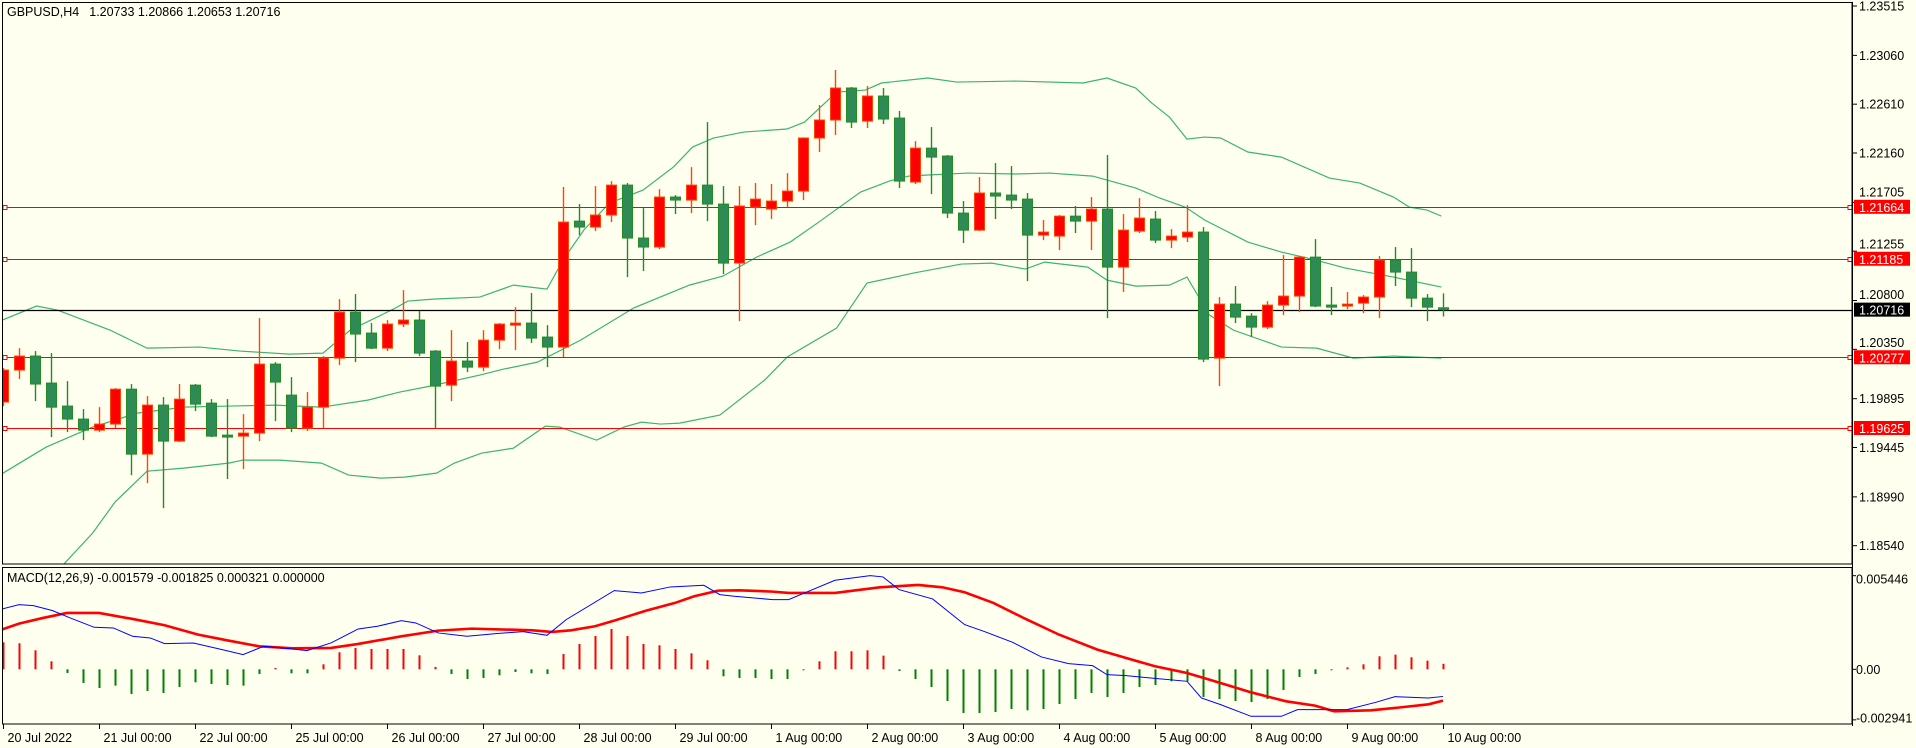 Image resolution: width=1916 pixels, height=748 pixels. Describe the element at coordinates (1001, 738) in the screenshot. I see `time-tick-label: 3 Aug 00:00` at that location.